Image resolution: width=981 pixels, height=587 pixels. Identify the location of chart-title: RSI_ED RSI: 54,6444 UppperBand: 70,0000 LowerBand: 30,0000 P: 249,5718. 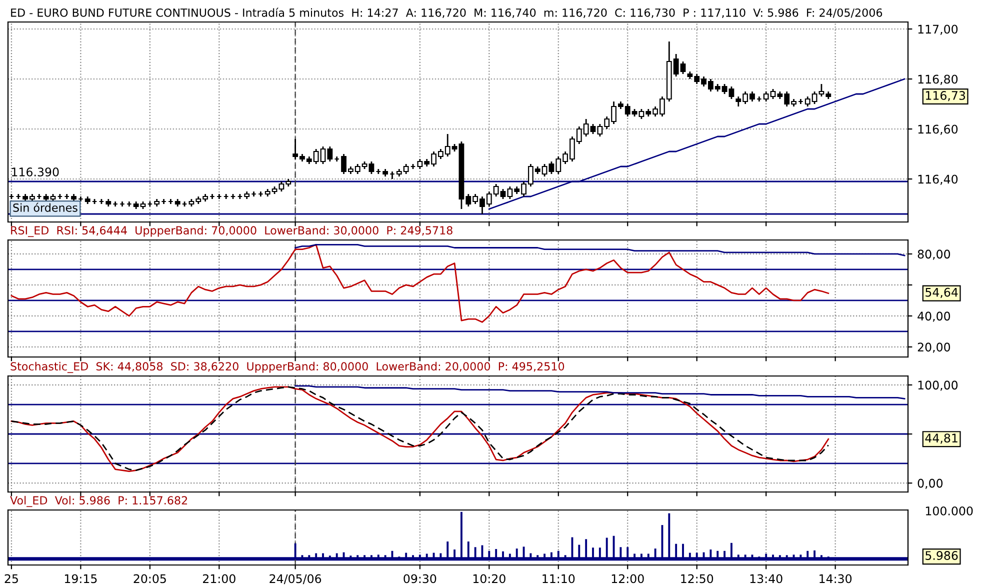
(231, 231).